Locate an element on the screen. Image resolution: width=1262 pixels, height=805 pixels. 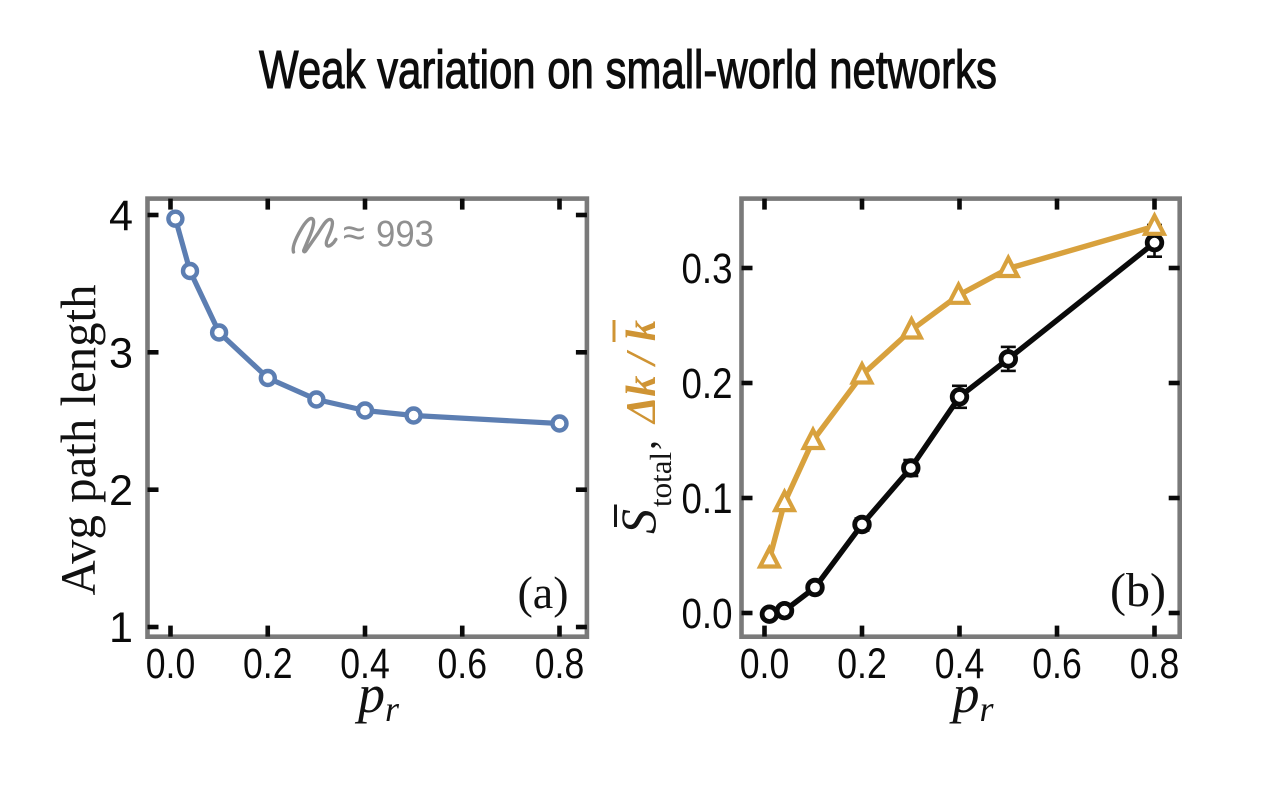
svg-text: Avg path length is located at coordinates (78, 440).